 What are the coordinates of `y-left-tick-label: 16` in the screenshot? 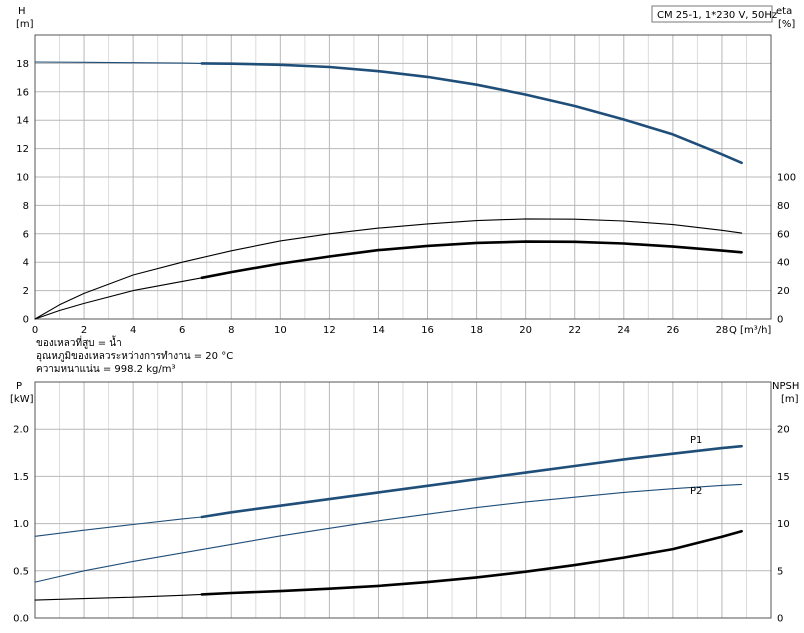 It's located at (22, 92).